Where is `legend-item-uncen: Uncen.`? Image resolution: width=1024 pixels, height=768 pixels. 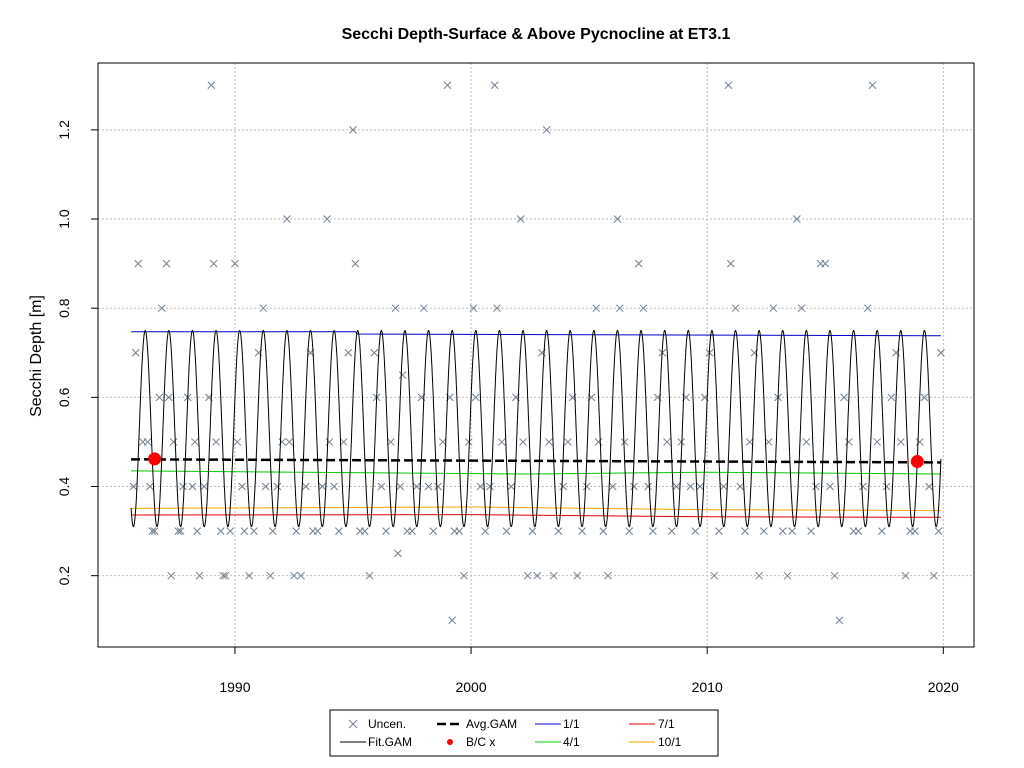 legend-item-uncen: Uncen. is located at coordinates (377, 724).